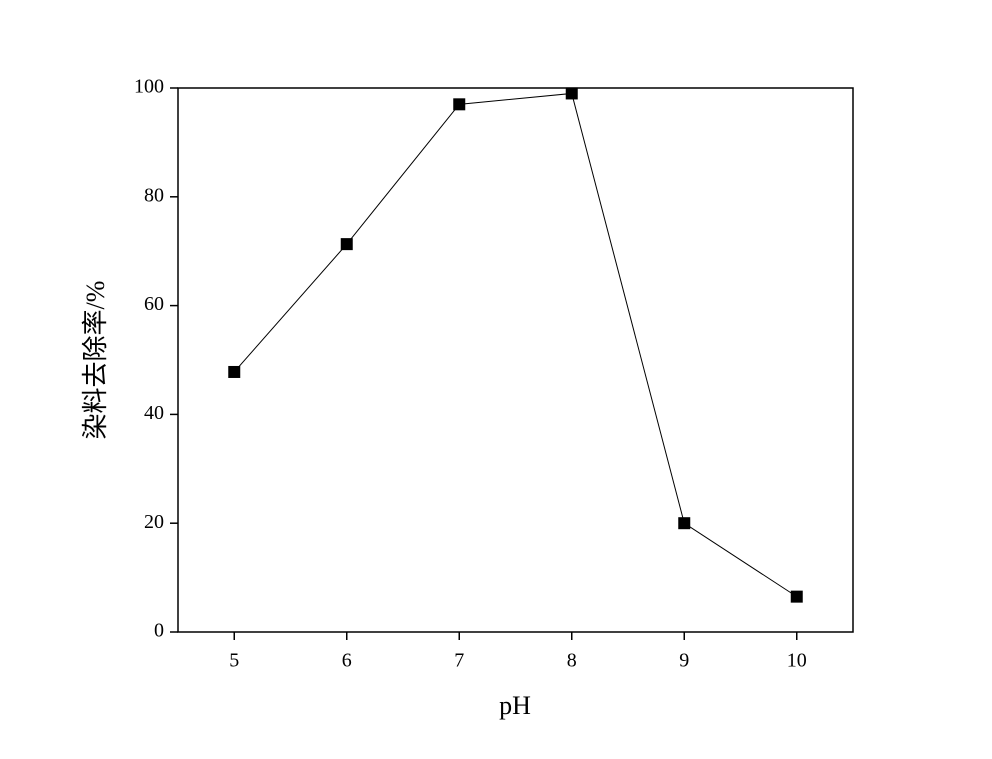 This screenshot has width=992, height=759. What do you see at coordinates (684, 661) in the screenshot?
I see `x-tick-label: 9` at bounding box center [684, 661].